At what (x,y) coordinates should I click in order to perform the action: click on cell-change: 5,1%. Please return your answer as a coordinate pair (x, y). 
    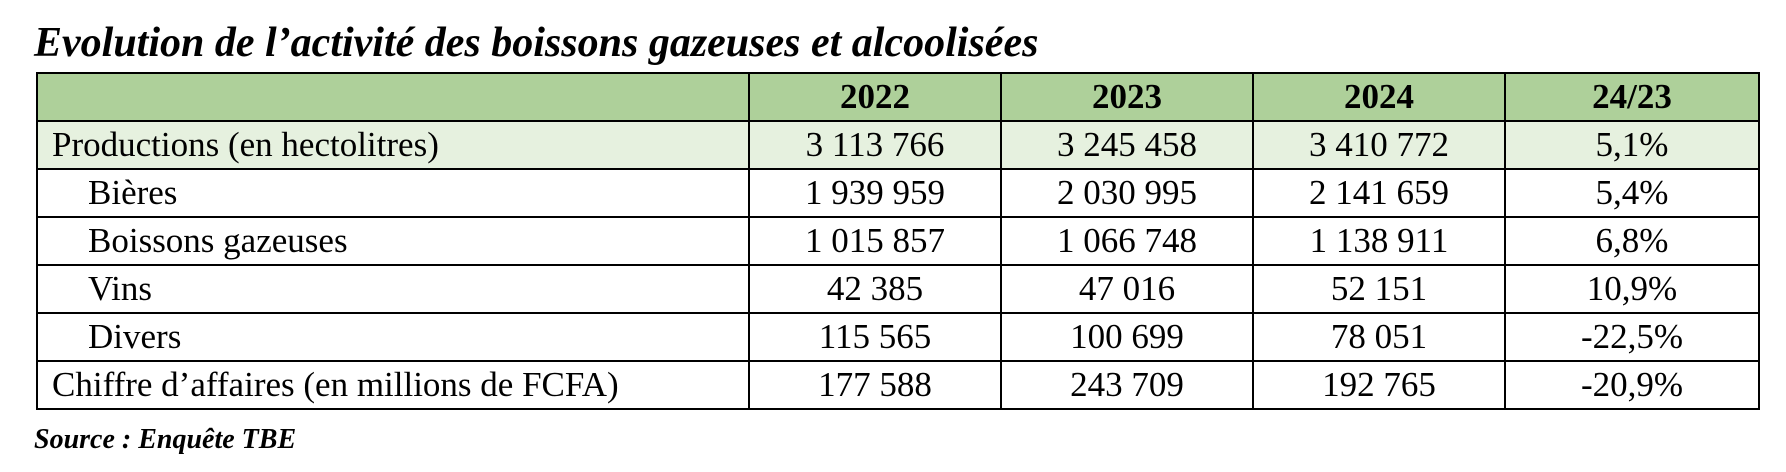
    Looking at the image, I should click on (1632, 145).